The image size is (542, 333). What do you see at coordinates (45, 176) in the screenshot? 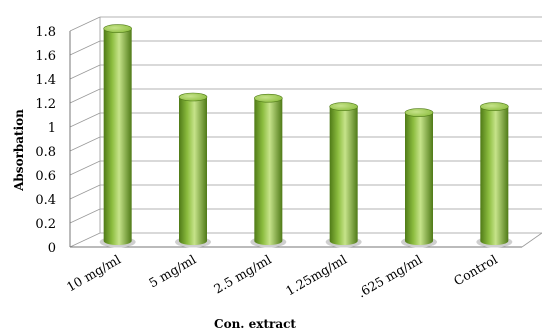
I see `y-tick-label: 0.6` at bounding box center [45, 176].